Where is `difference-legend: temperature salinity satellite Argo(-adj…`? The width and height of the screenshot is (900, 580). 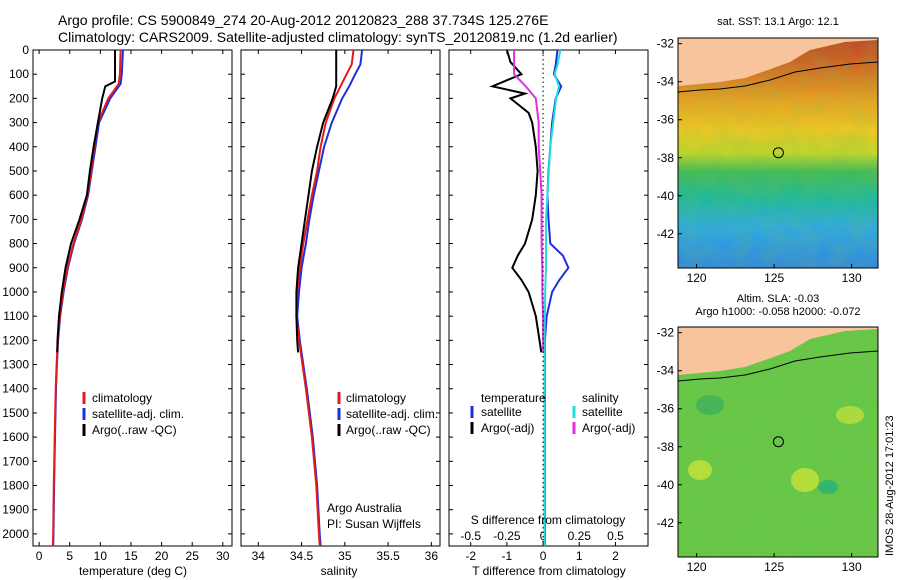
difference-legend: temperature salinity satellite Argo(-adj… is located at coordinates (552, 413).